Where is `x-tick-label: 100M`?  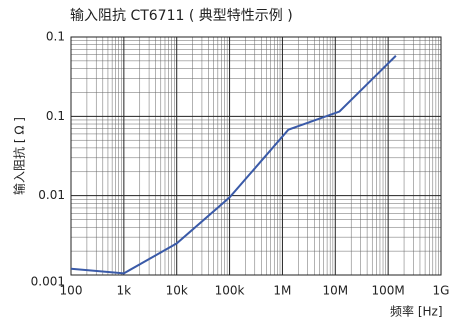 x-tick-label: 100M is located at coordinates (388, 291).